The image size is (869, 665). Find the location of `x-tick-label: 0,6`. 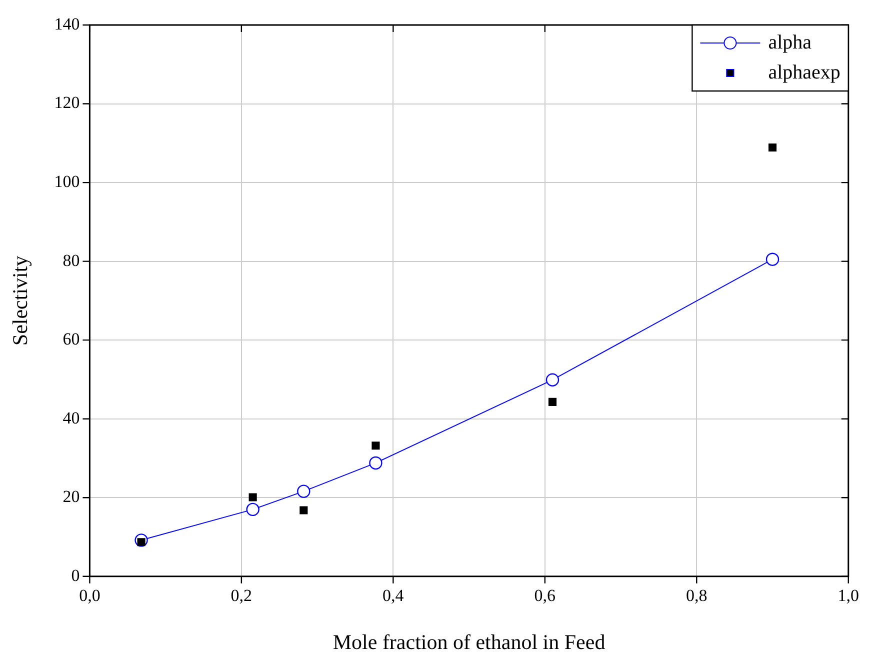

x-tick-label: 0,6 is located at coordinates (545, 596).